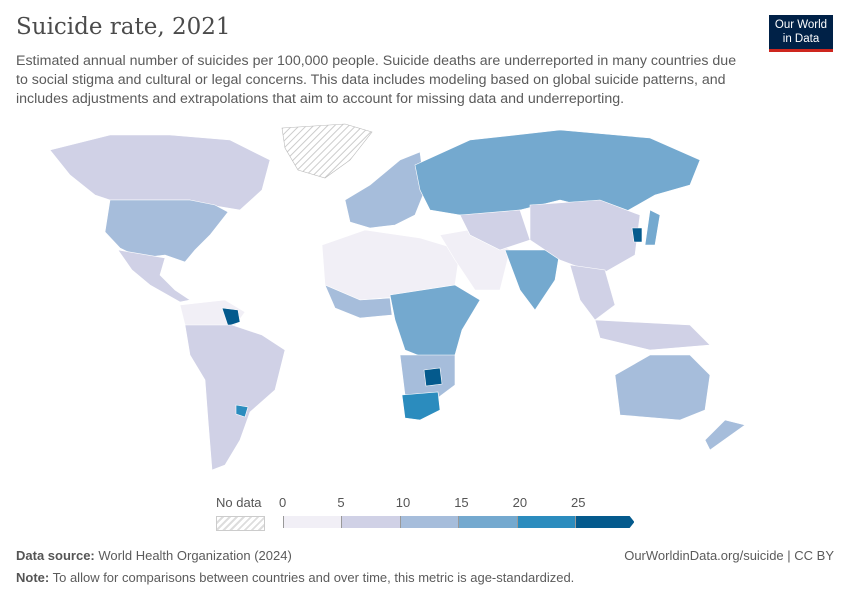  What do you see at coordinates (662, 387) in the screenshot?
I see `region-australia` at bounding box center [662, 387].